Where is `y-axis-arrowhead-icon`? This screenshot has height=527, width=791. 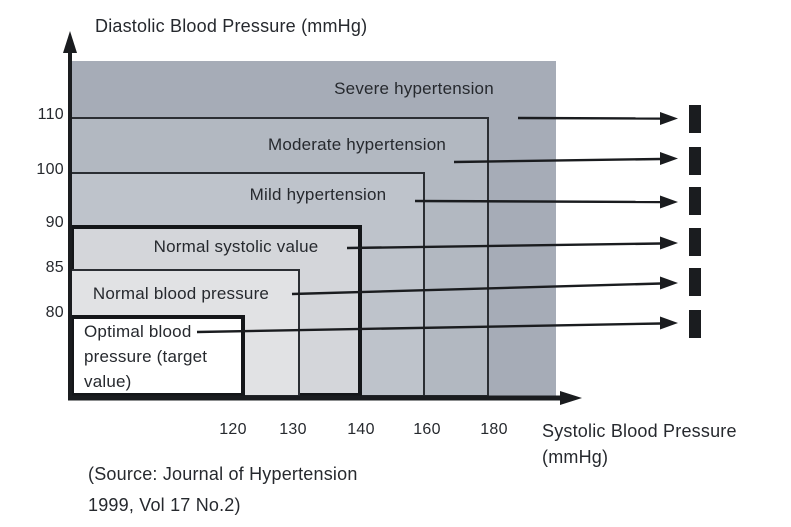 y-axis-arrowhead-icon is located at coordinates (70, 42).